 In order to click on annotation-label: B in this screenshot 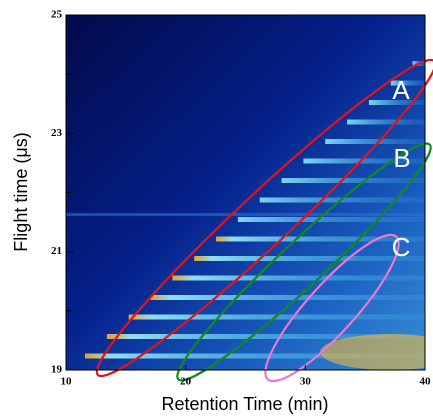, I will do `click(401, 158)`.